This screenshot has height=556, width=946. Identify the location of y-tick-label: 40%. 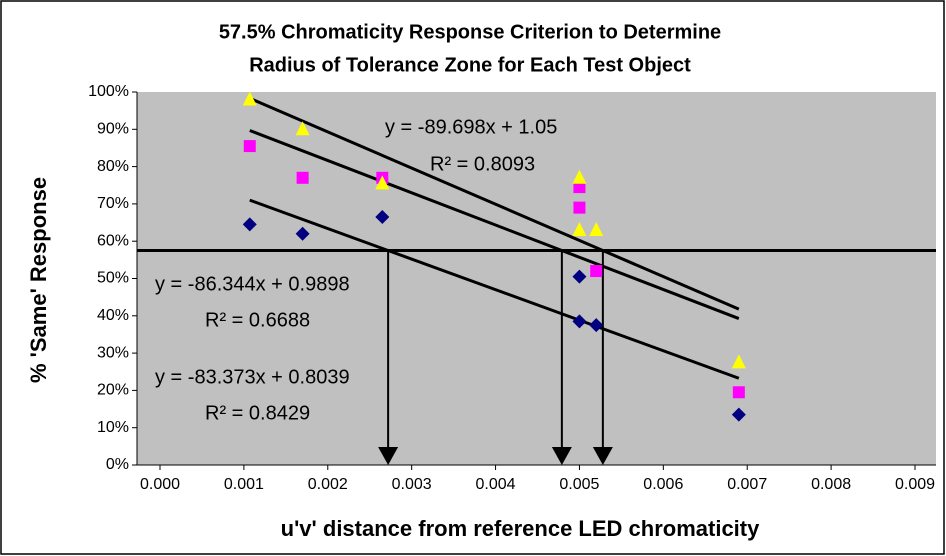
(113, 315).